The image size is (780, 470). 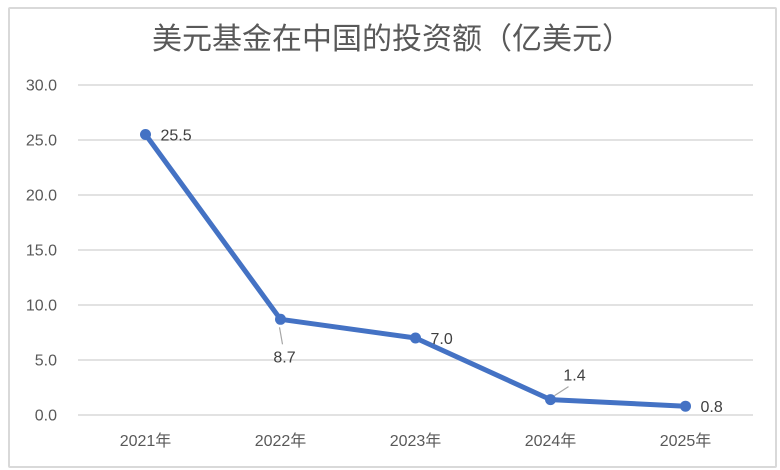 I want to click on y-axis-tick-label: 5.0, so click(x=46, y=361).